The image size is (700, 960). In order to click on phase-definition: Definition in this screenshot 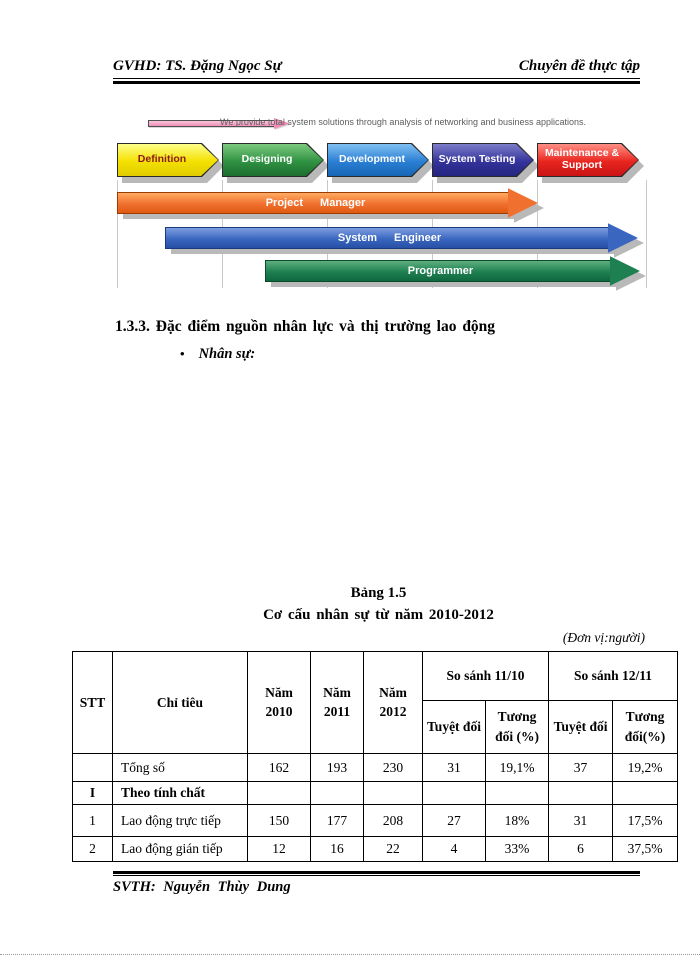, I will do `click(168, 160)`.